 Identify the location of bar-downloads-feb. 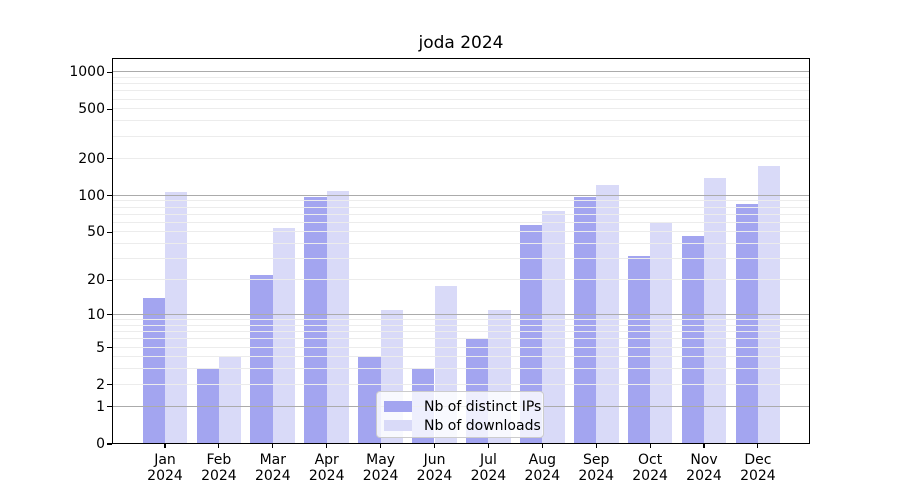
(230, 400).